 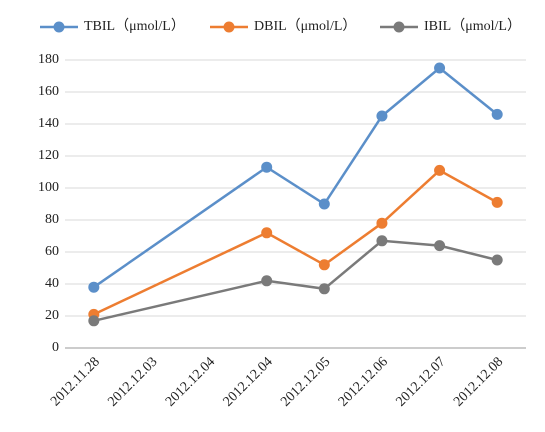 I want to click on legend-label: DBIL（μmol/L）, so click(x=305, y=26).